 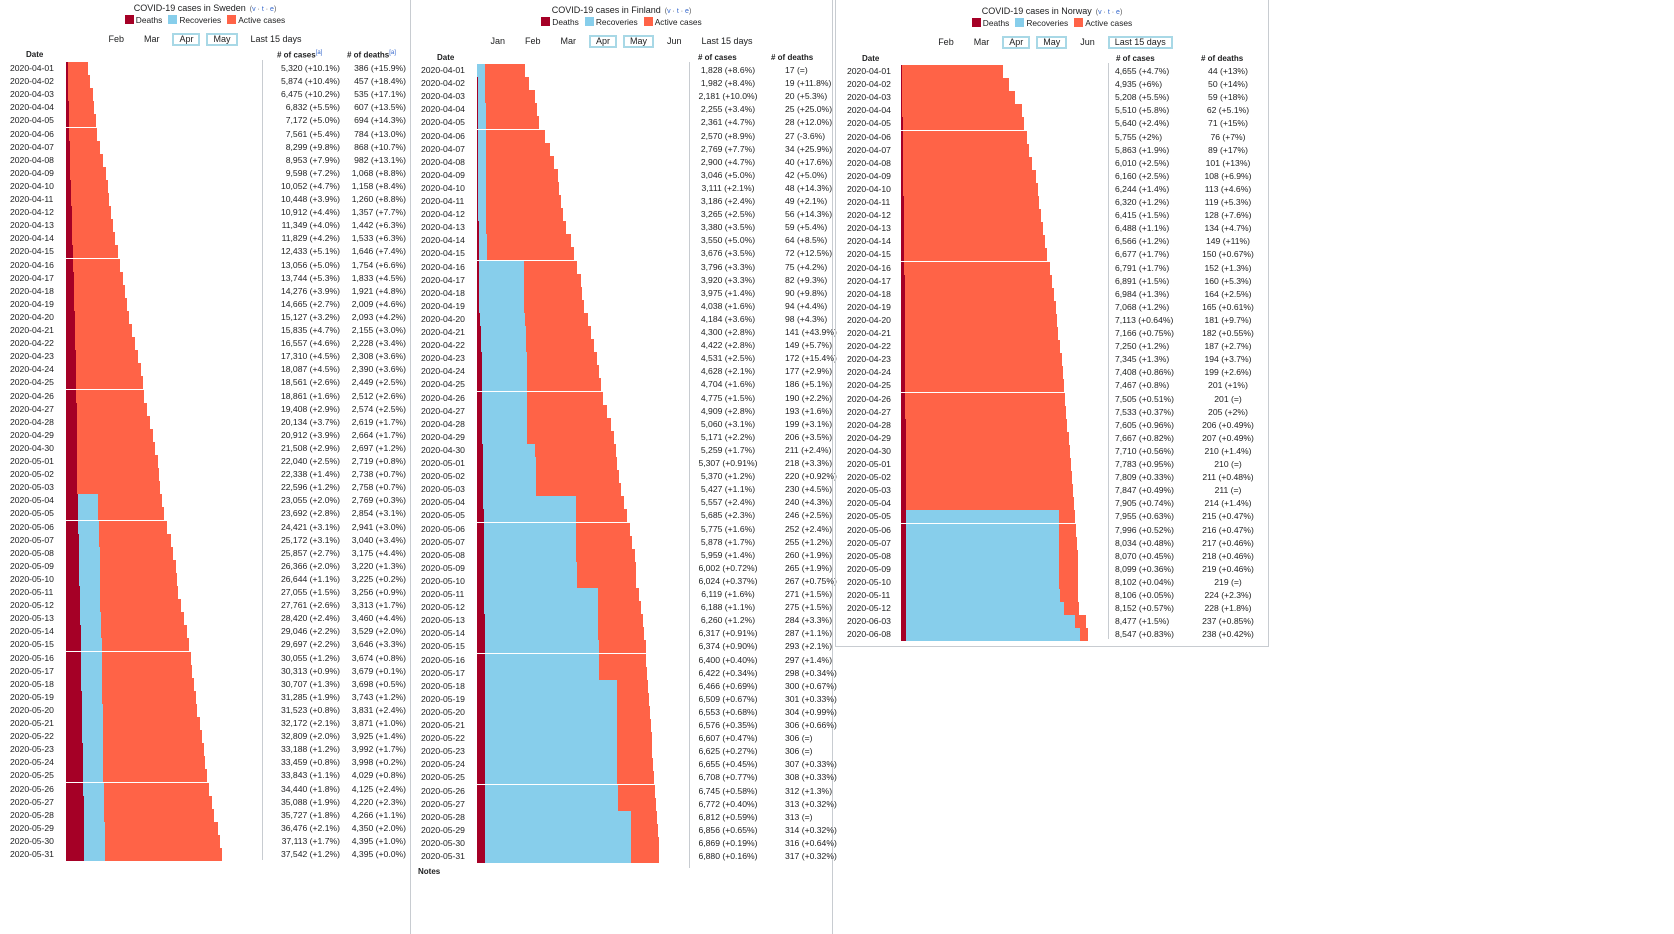 What do you see at coordinates (1145, 333) in the screenshot?
I see `row-cases: 7,166 (+0.75%)` at bounding box center [1145, 333].